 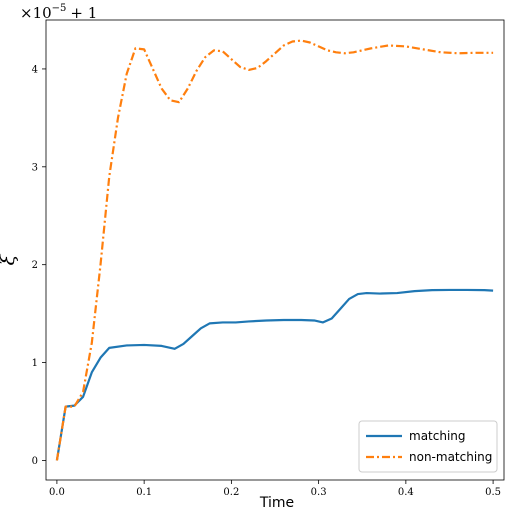 What do you see at coordinates (276, 503) in the screenshot?
I see `x-axis-label: Time` at bounding box center [276, 503].